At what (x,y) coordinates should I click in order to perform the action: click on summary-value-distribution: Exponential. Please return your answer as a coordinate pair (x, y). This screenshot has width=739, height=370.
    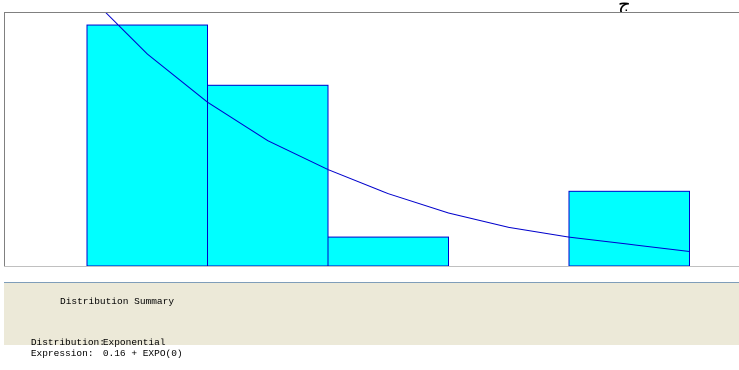
    Looking at the image, I should click on (134, 342).